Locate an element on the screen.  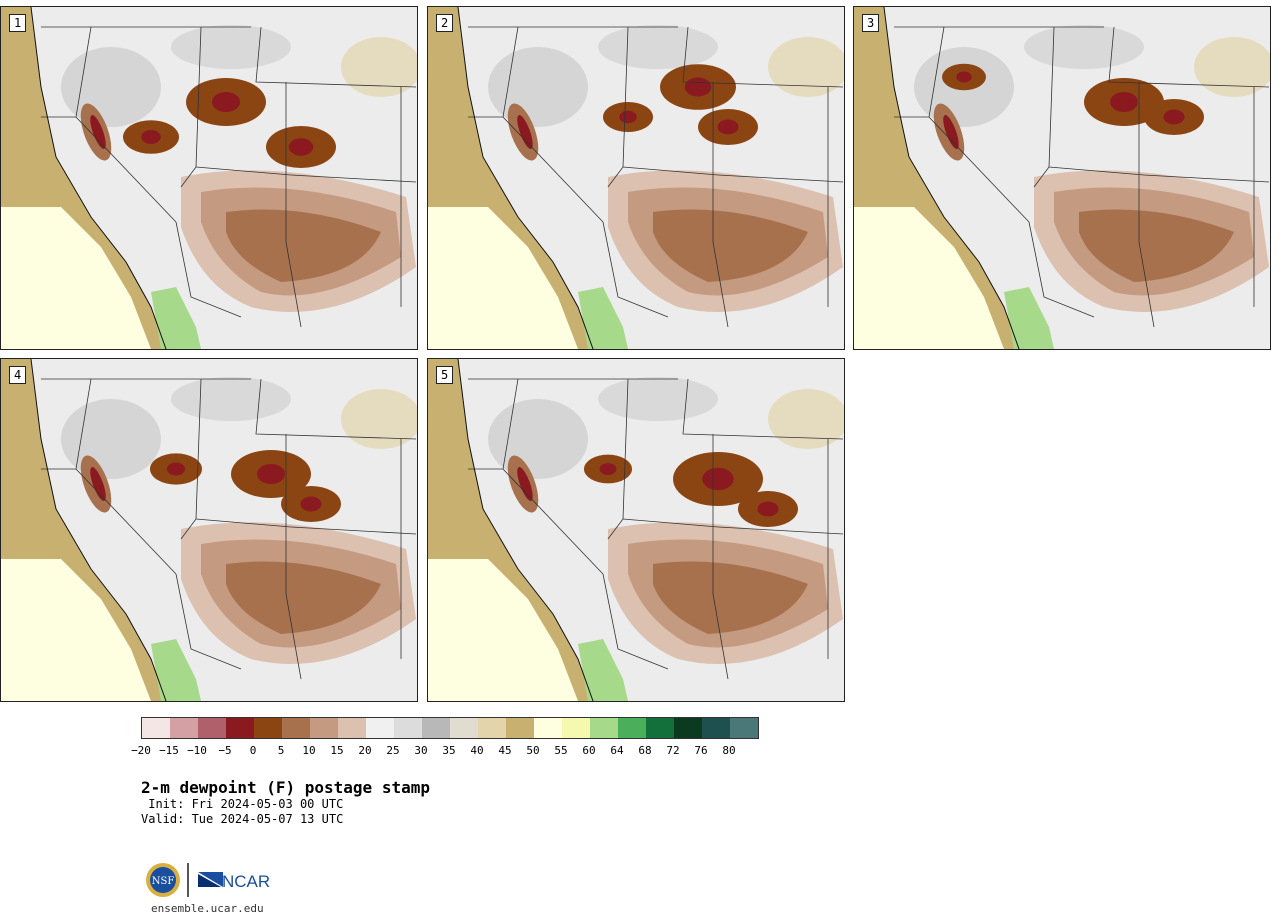
colorbar-tick-label: 60 is located at coordinates (589, 750).